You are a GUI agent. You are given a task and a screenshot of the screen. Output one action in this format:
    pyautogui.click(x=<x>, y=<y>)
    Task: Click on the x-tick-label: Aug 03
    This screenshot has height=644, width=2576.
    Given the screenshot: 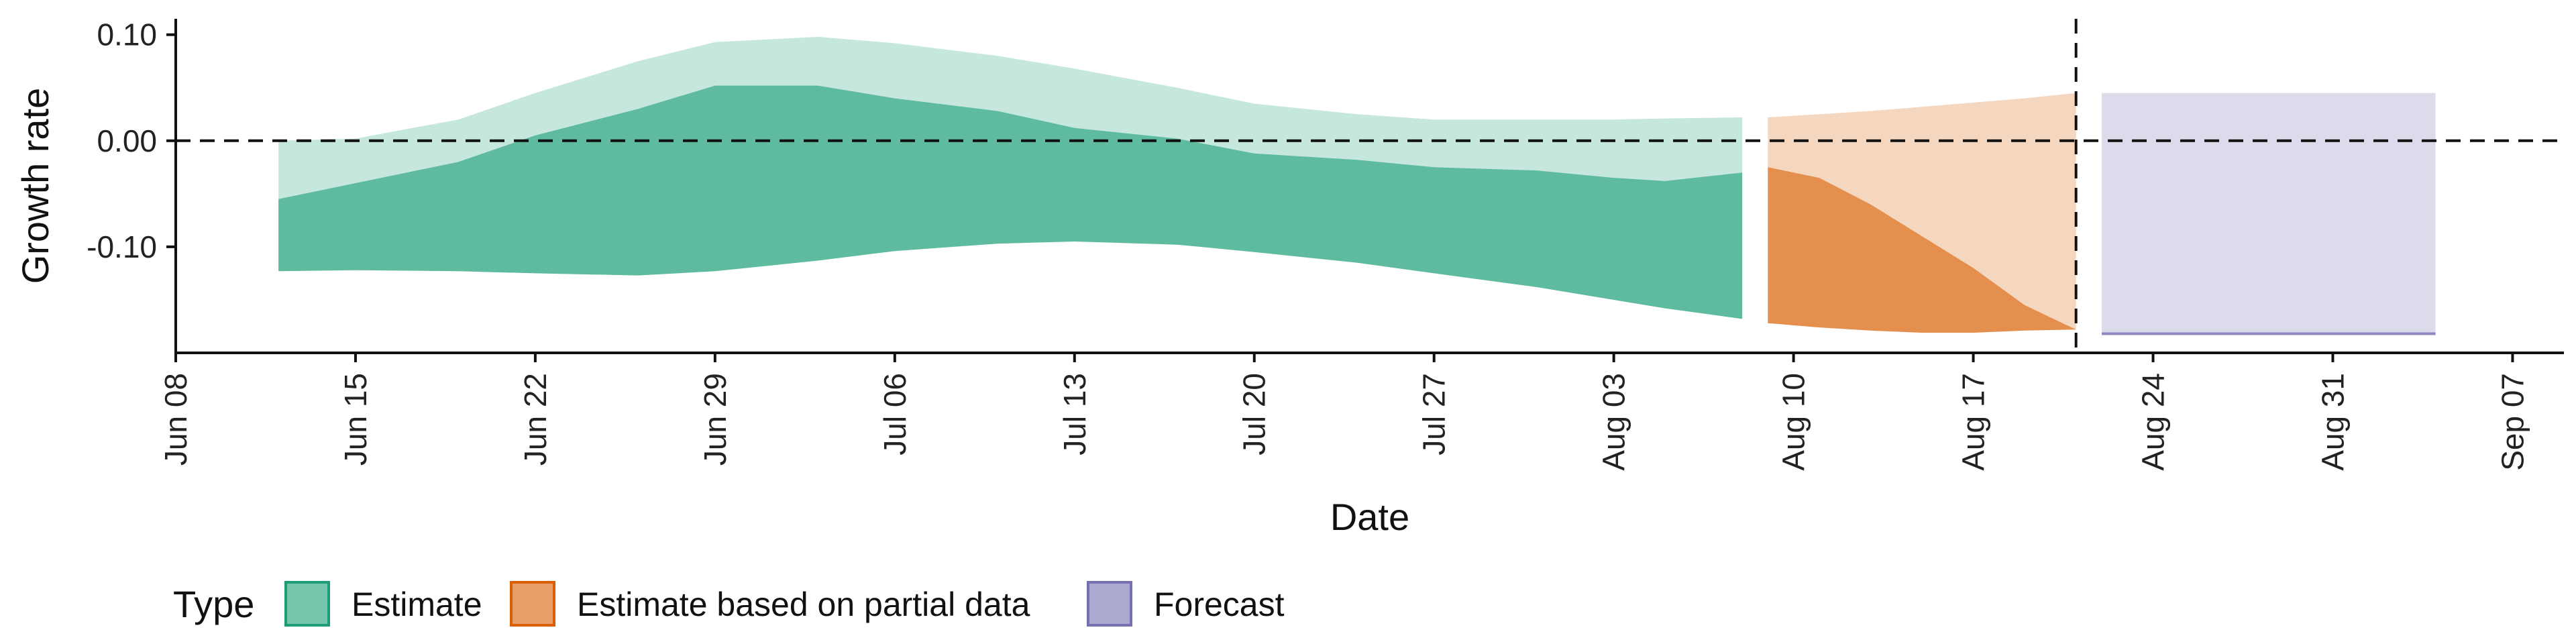 What is the action you would take?
    pyautogui.click(x=1614, y=422)
    